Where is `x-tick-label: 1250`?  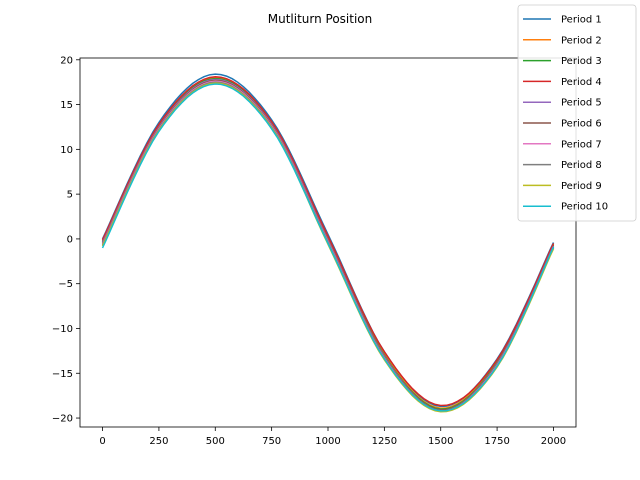
x-tick-label: 1250 is located at coordinates (384, 441).